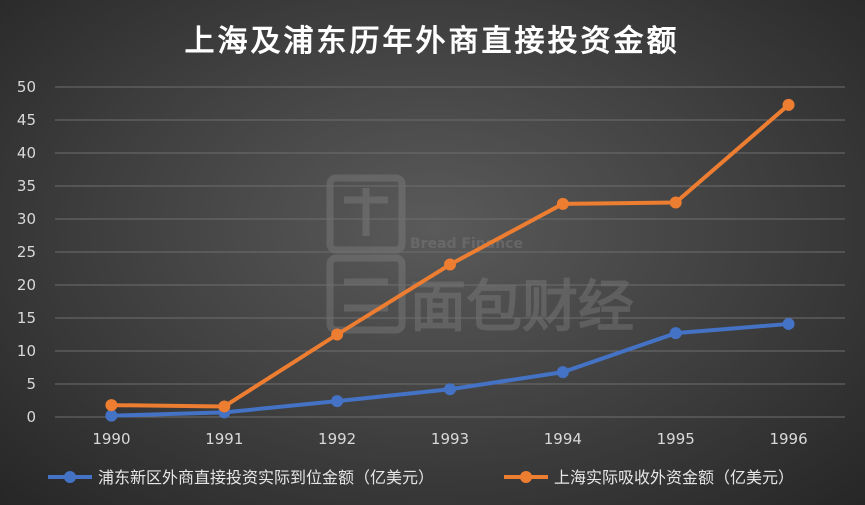 This screenshot has width=865, height=505. What do you see at coordinates (337, 439) in the screenshot?
I see `x-tick-label: 1992` at bounding box center [337, 439].